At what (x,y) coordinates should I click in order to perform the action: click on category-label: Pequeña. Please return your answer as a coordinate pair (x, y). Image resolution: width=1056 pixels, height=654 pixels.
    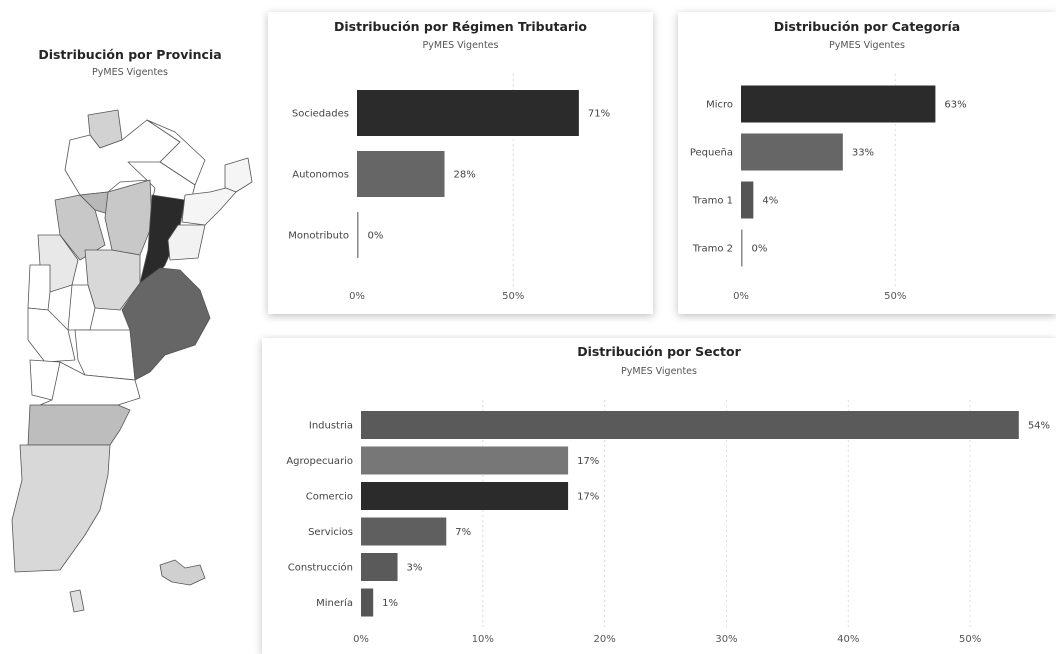
    Looking at the image, I should click on (711, 153).